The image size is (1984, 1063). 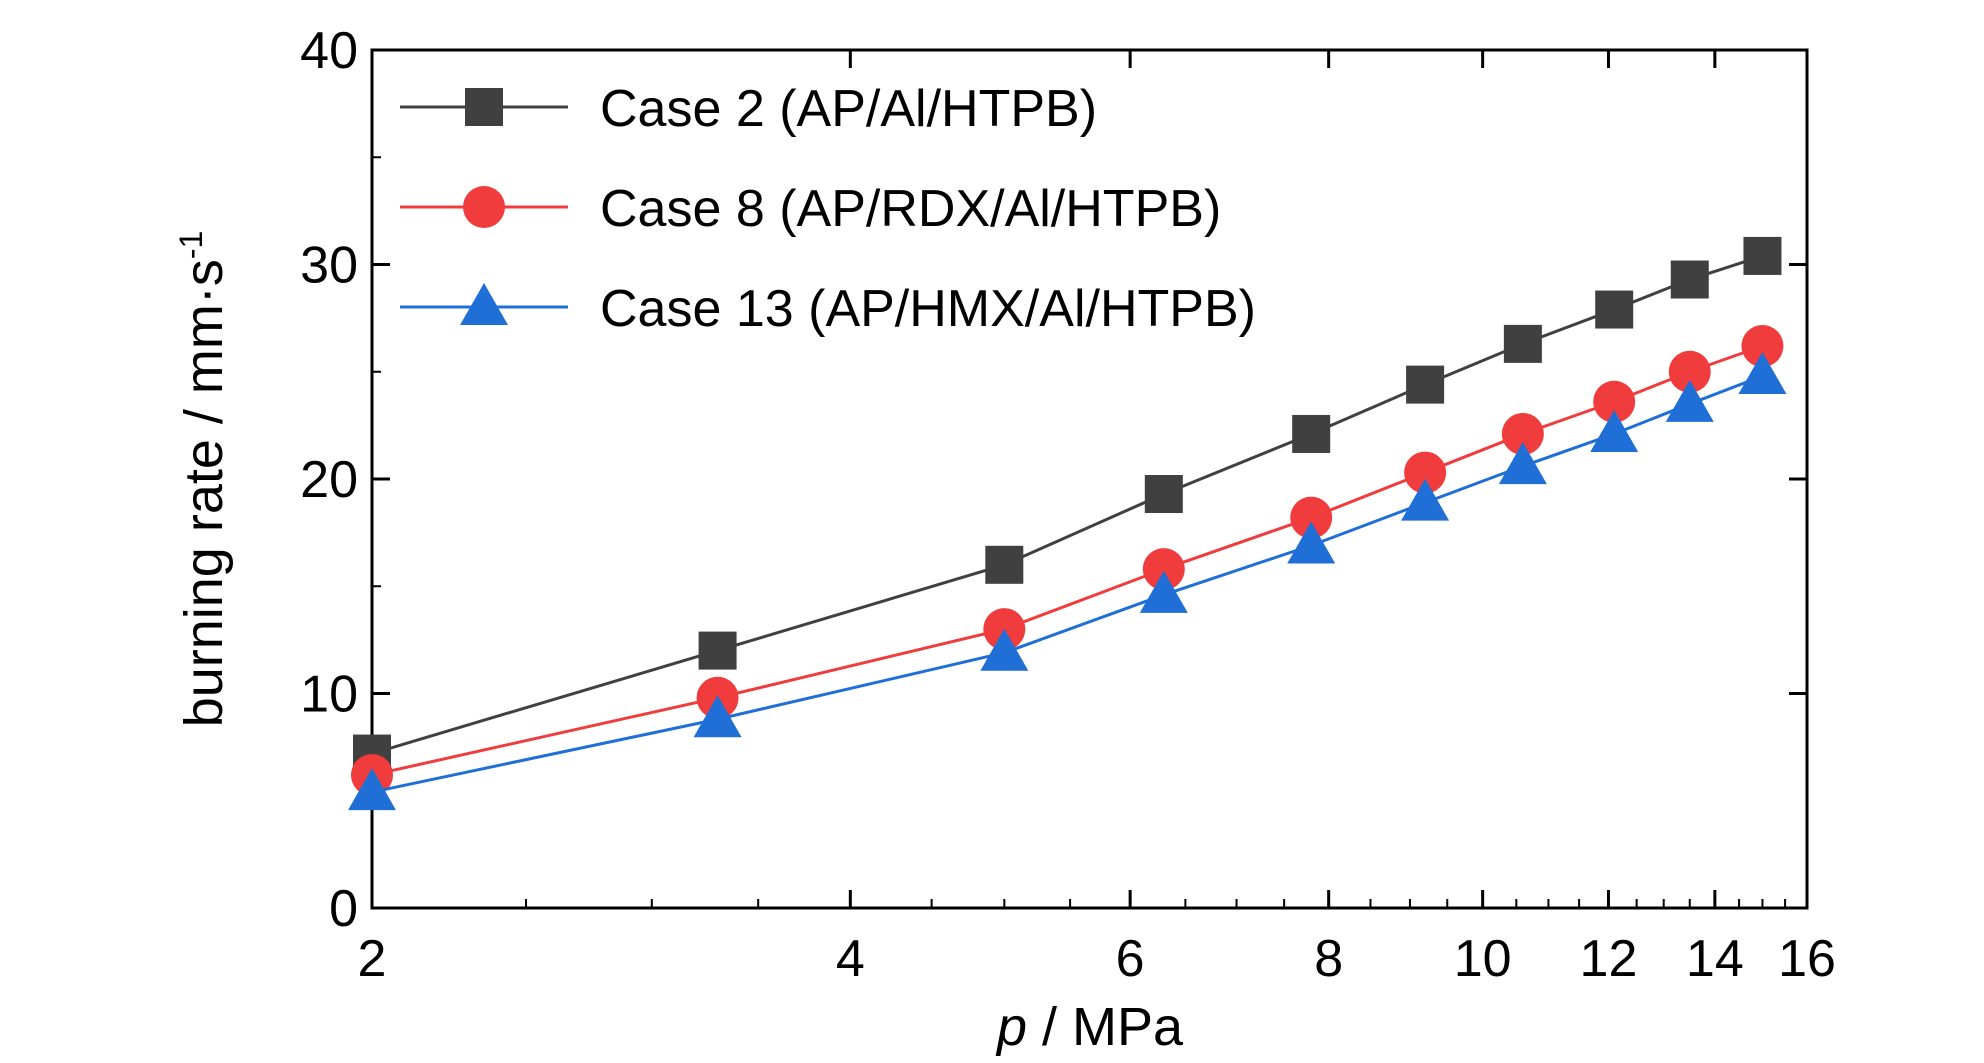 I want to click on y-axis-title: burning rate / mm·s-1, so click(x=203, y=479).